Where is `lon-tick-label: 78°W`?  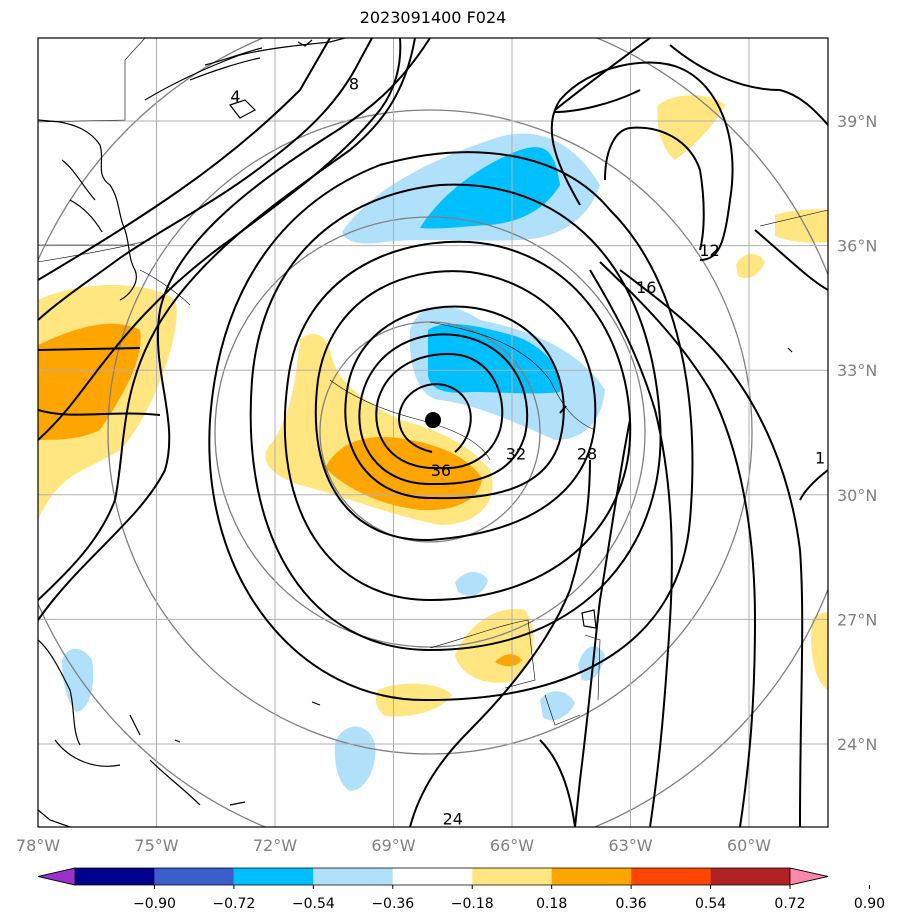 lon-tick-label: 78°W is located at coordinates (38, 845).